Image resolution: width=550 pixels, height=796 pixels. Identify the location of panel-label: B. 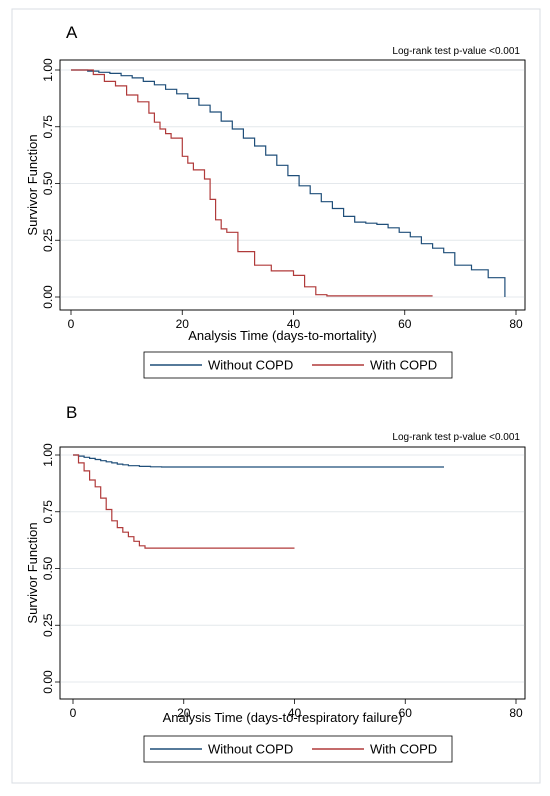
(71, 412).